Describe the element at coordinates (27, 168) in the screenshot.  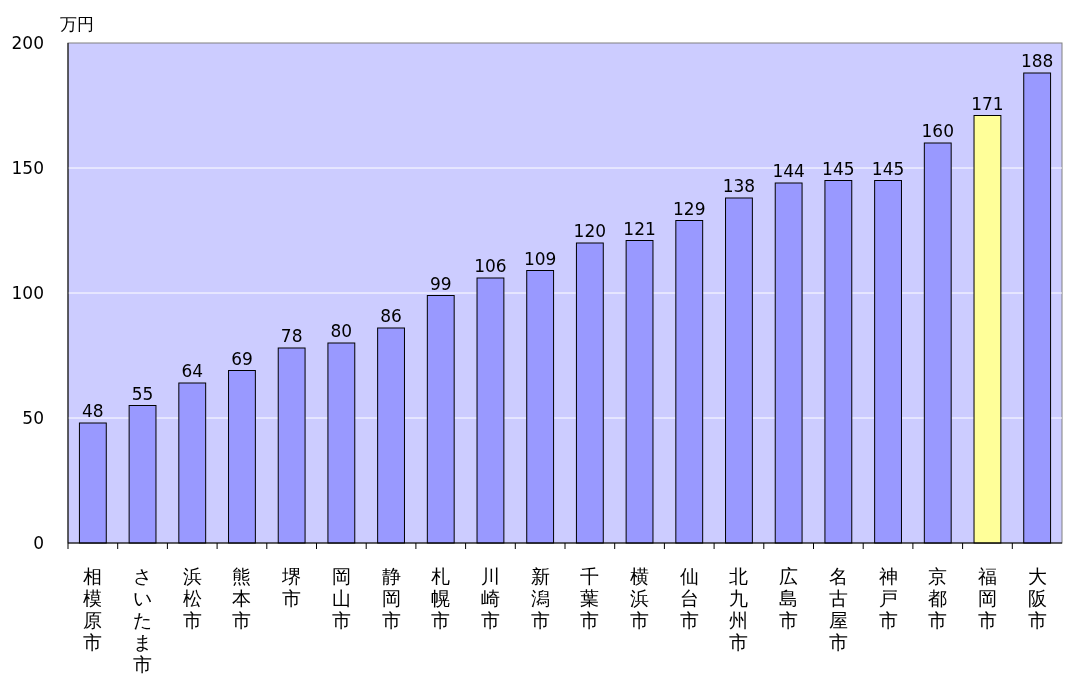
I see `y-tick-label: 150` at that location.